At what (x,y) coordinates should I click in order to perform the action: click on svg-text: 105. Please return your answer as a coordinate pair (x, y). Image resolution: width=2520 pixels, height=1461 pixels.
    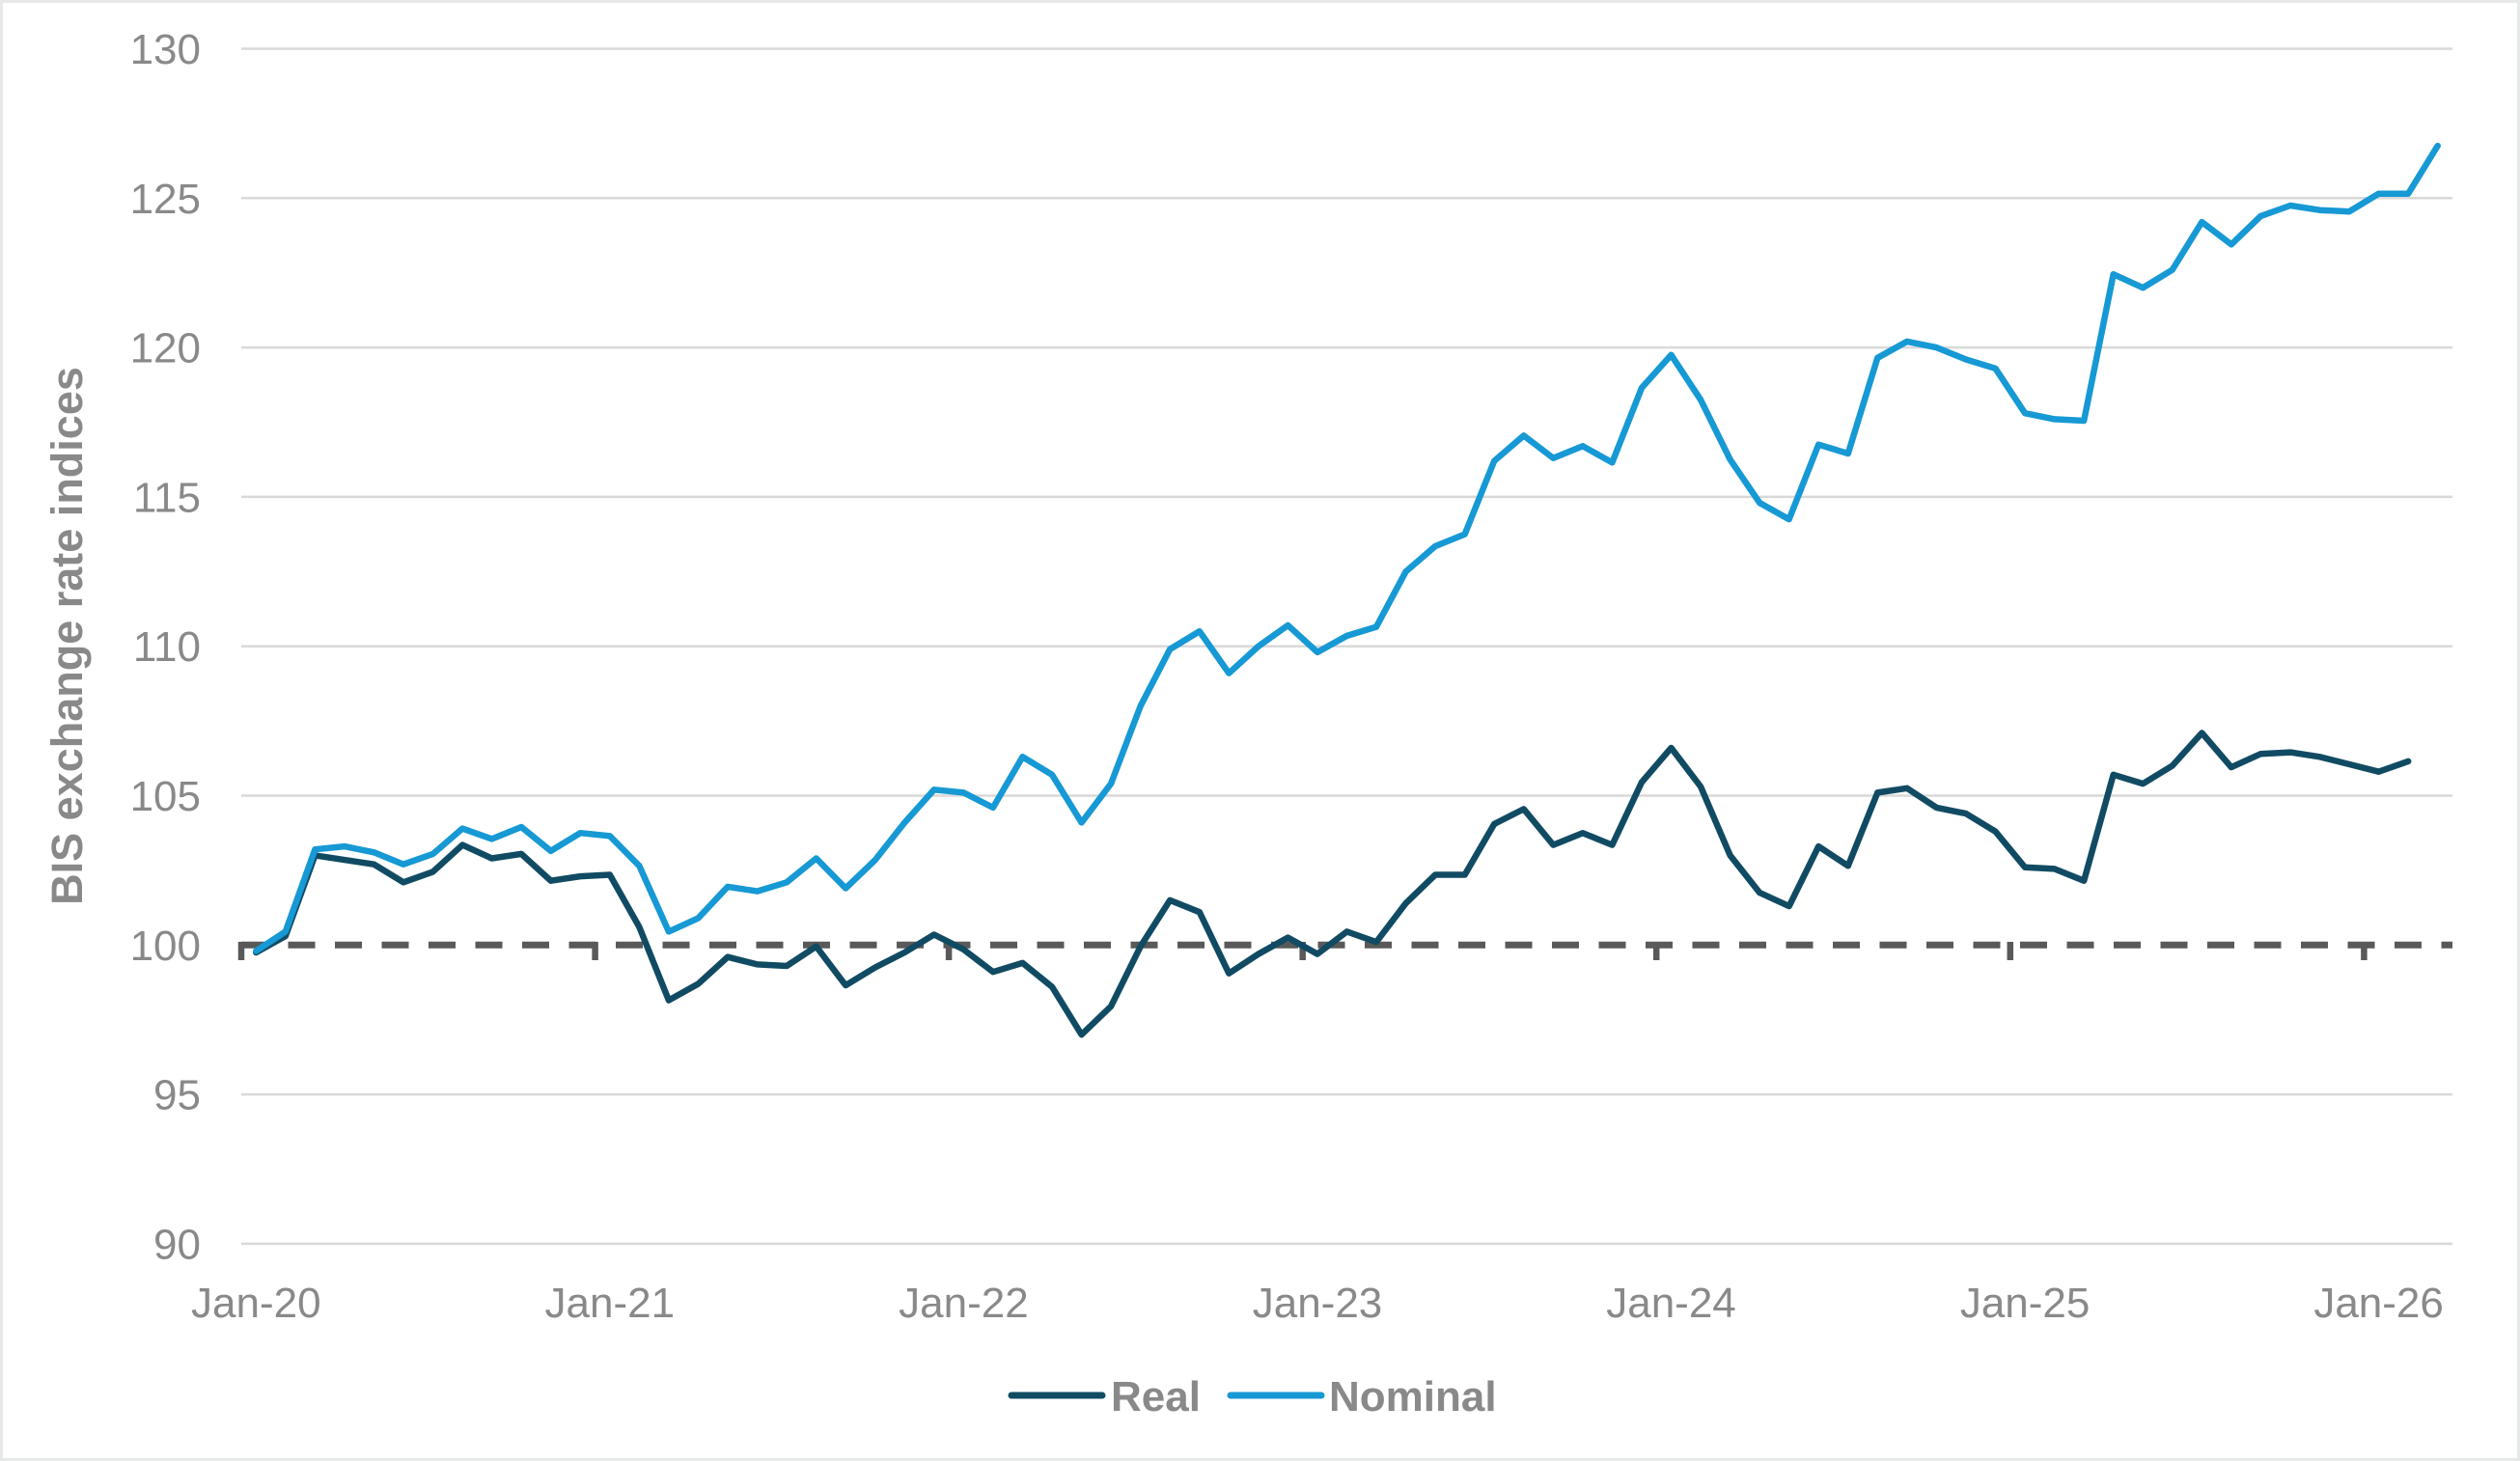
    Looking at the image, I should click on (165, 797).